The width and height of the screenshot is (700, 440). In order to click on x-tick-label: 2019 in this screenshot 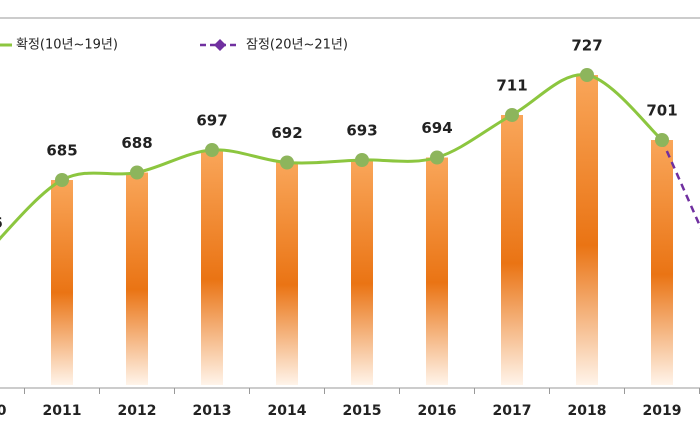, I will do `click(662, 411)`.